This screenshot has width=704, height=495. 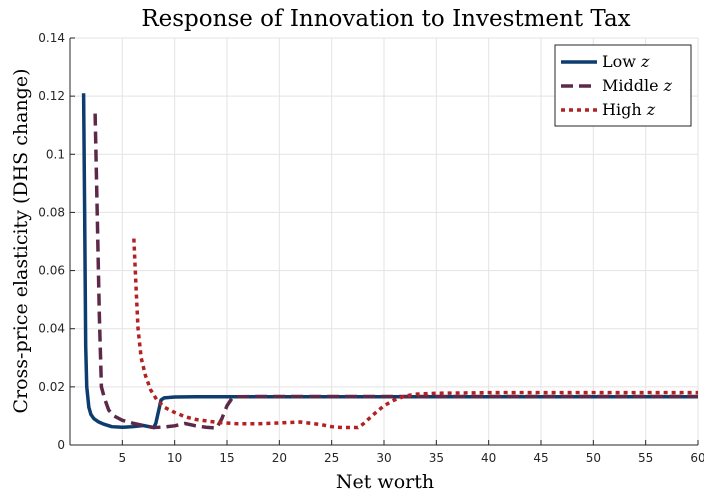 I want to click on y-tick-label: 0.06, so click(x=51, y=271).